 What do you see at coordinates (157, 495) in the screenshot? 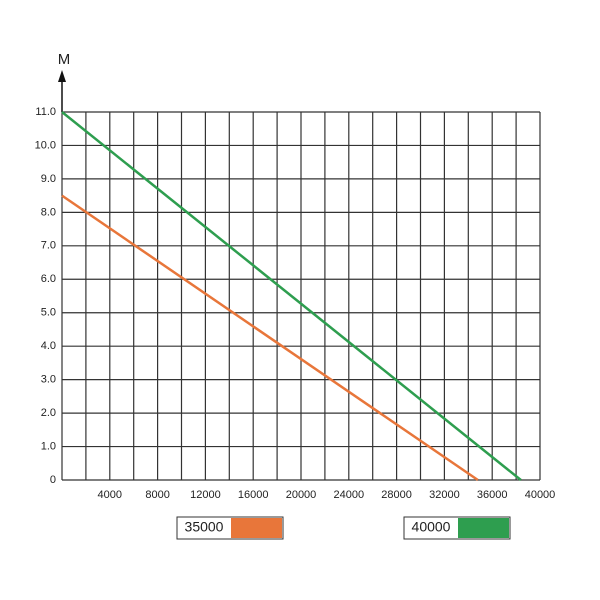
I see `x-tick-label: 8000` at bounding box center [157, 495].